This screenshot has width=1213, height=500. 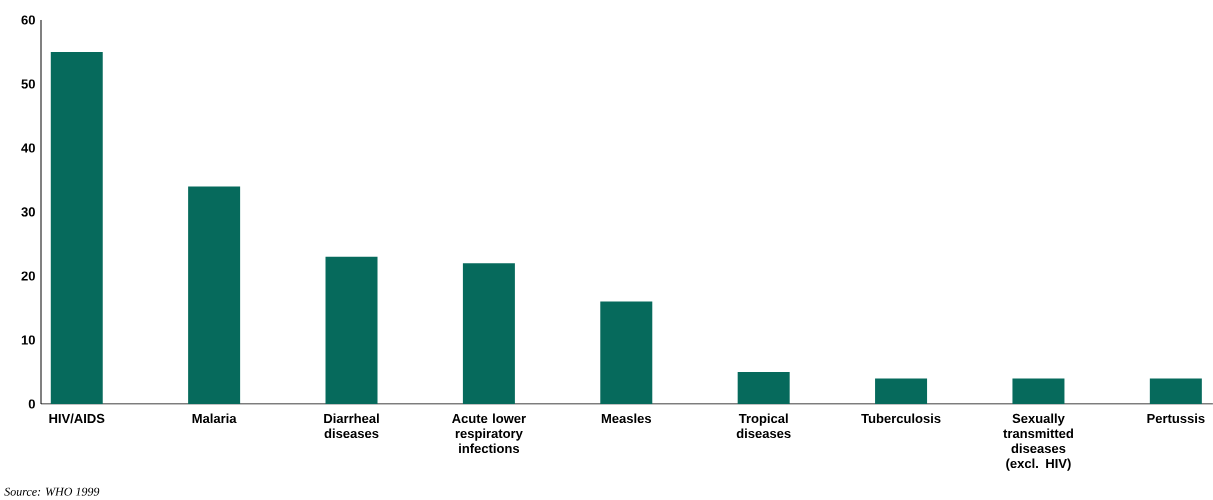 What do you see at coordinates (28, 84) in the screenshot?
I see `y-tick-label: 50` at bounding box center [28, 84].